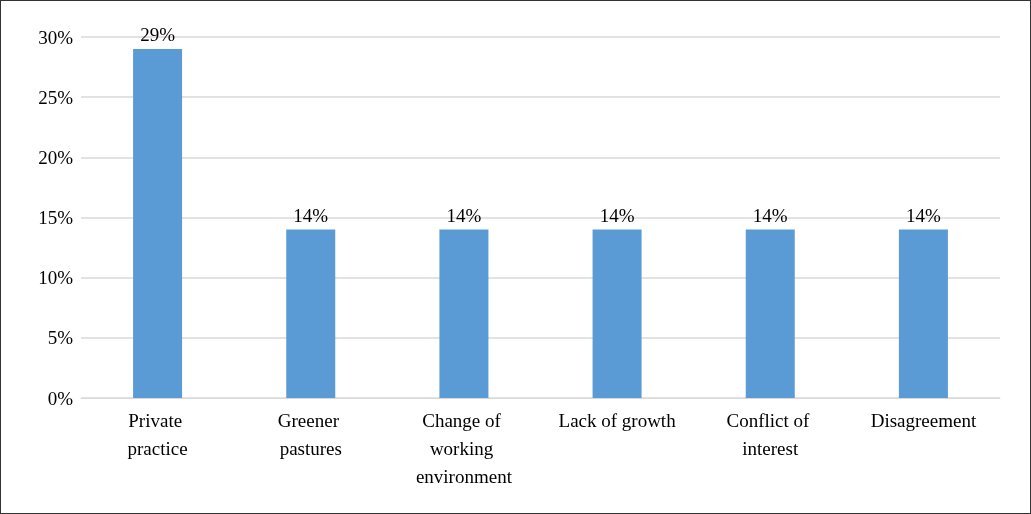  I want to click on y-tick-label: 0%, so click(60, 398).